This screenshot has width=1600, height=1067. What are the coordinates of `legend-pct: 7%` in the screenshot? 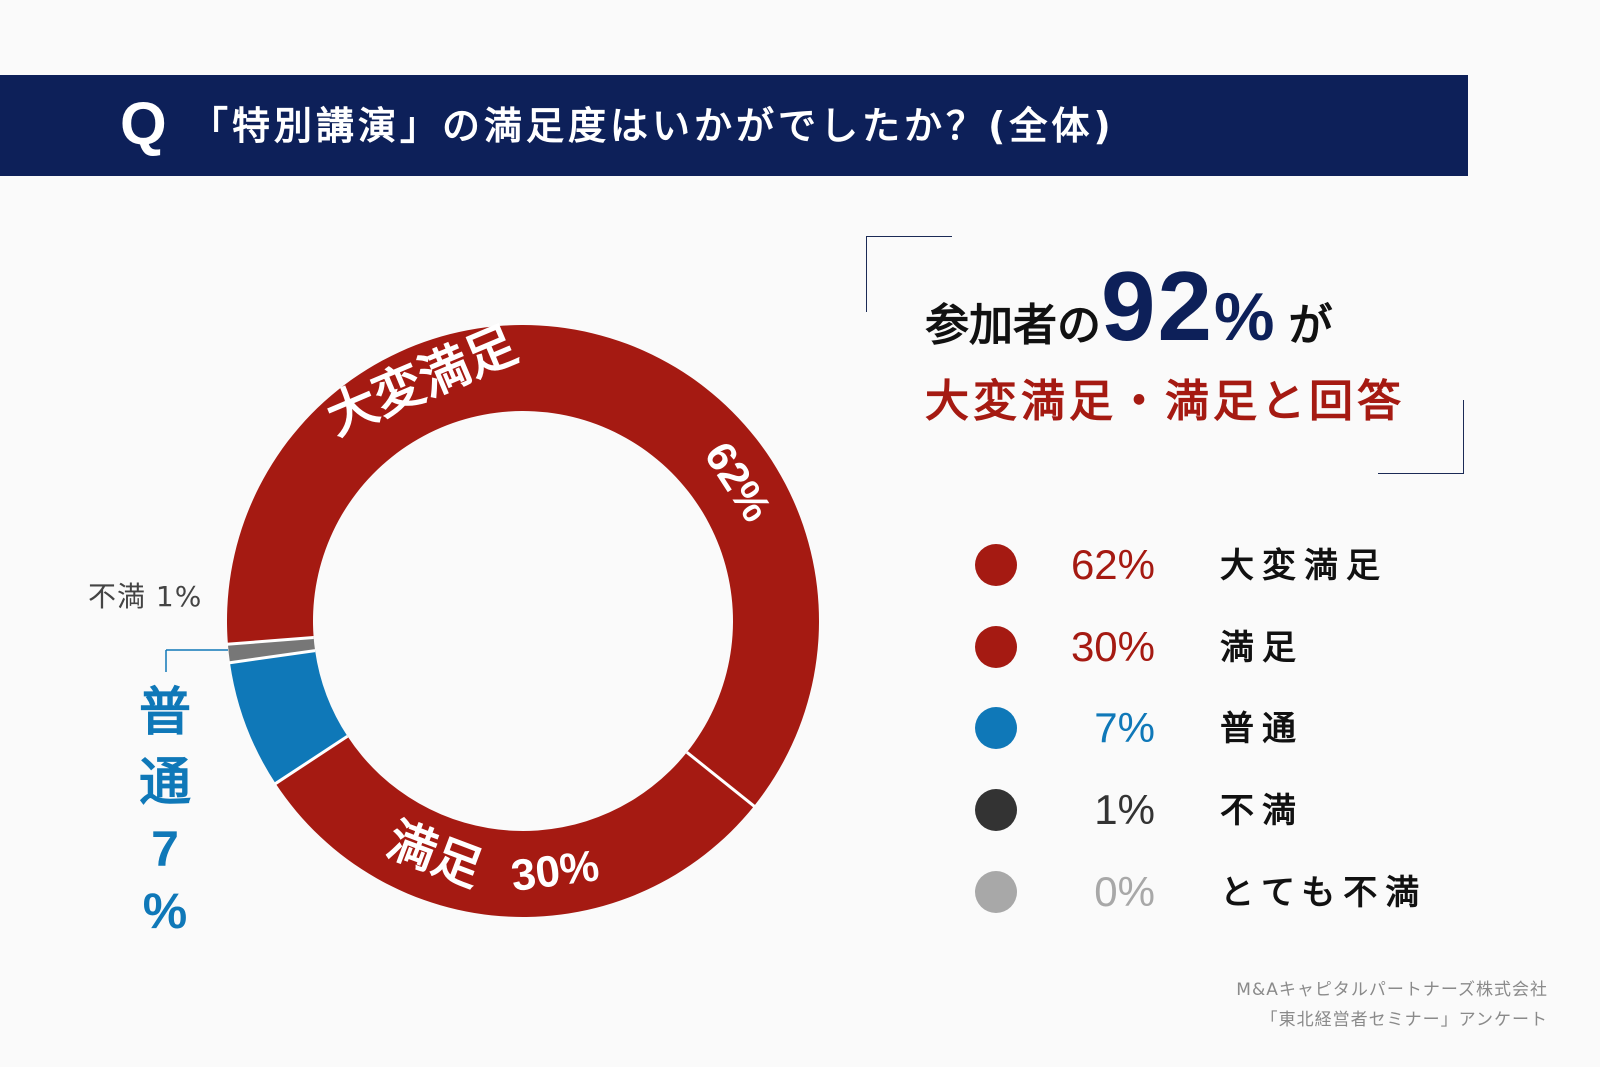 It's located at (1124, 727).